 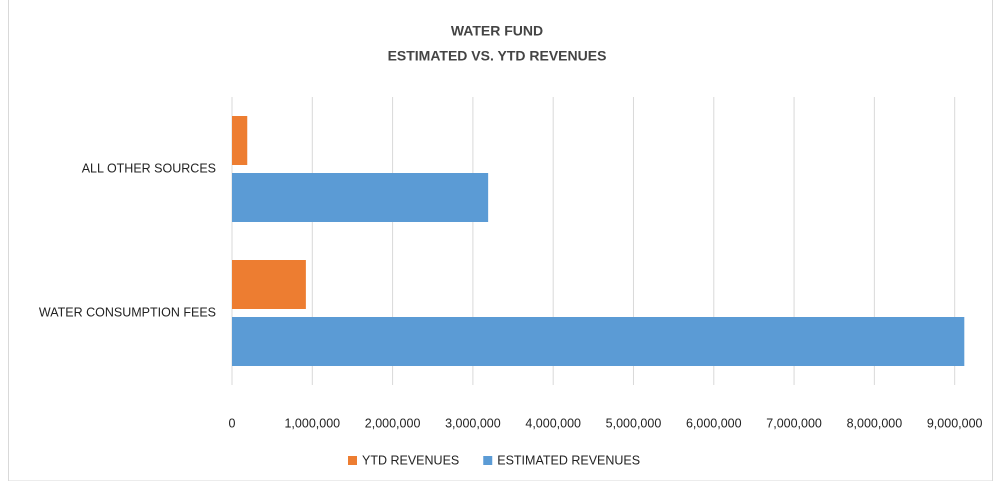 What do you see at coordinates (497, 56) in the screenshot?
I see `chart-subtitle: ESTIMATED VS. YTD REVENUES` at bounding box center [497, 56].